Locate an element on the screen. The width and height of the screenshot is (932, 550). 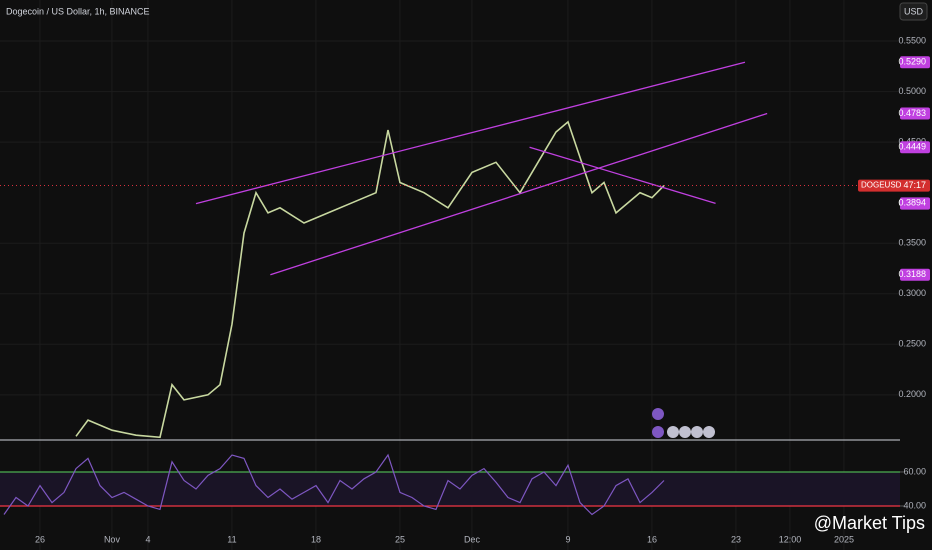
symbol-tag is located at coordinates (894, 185).